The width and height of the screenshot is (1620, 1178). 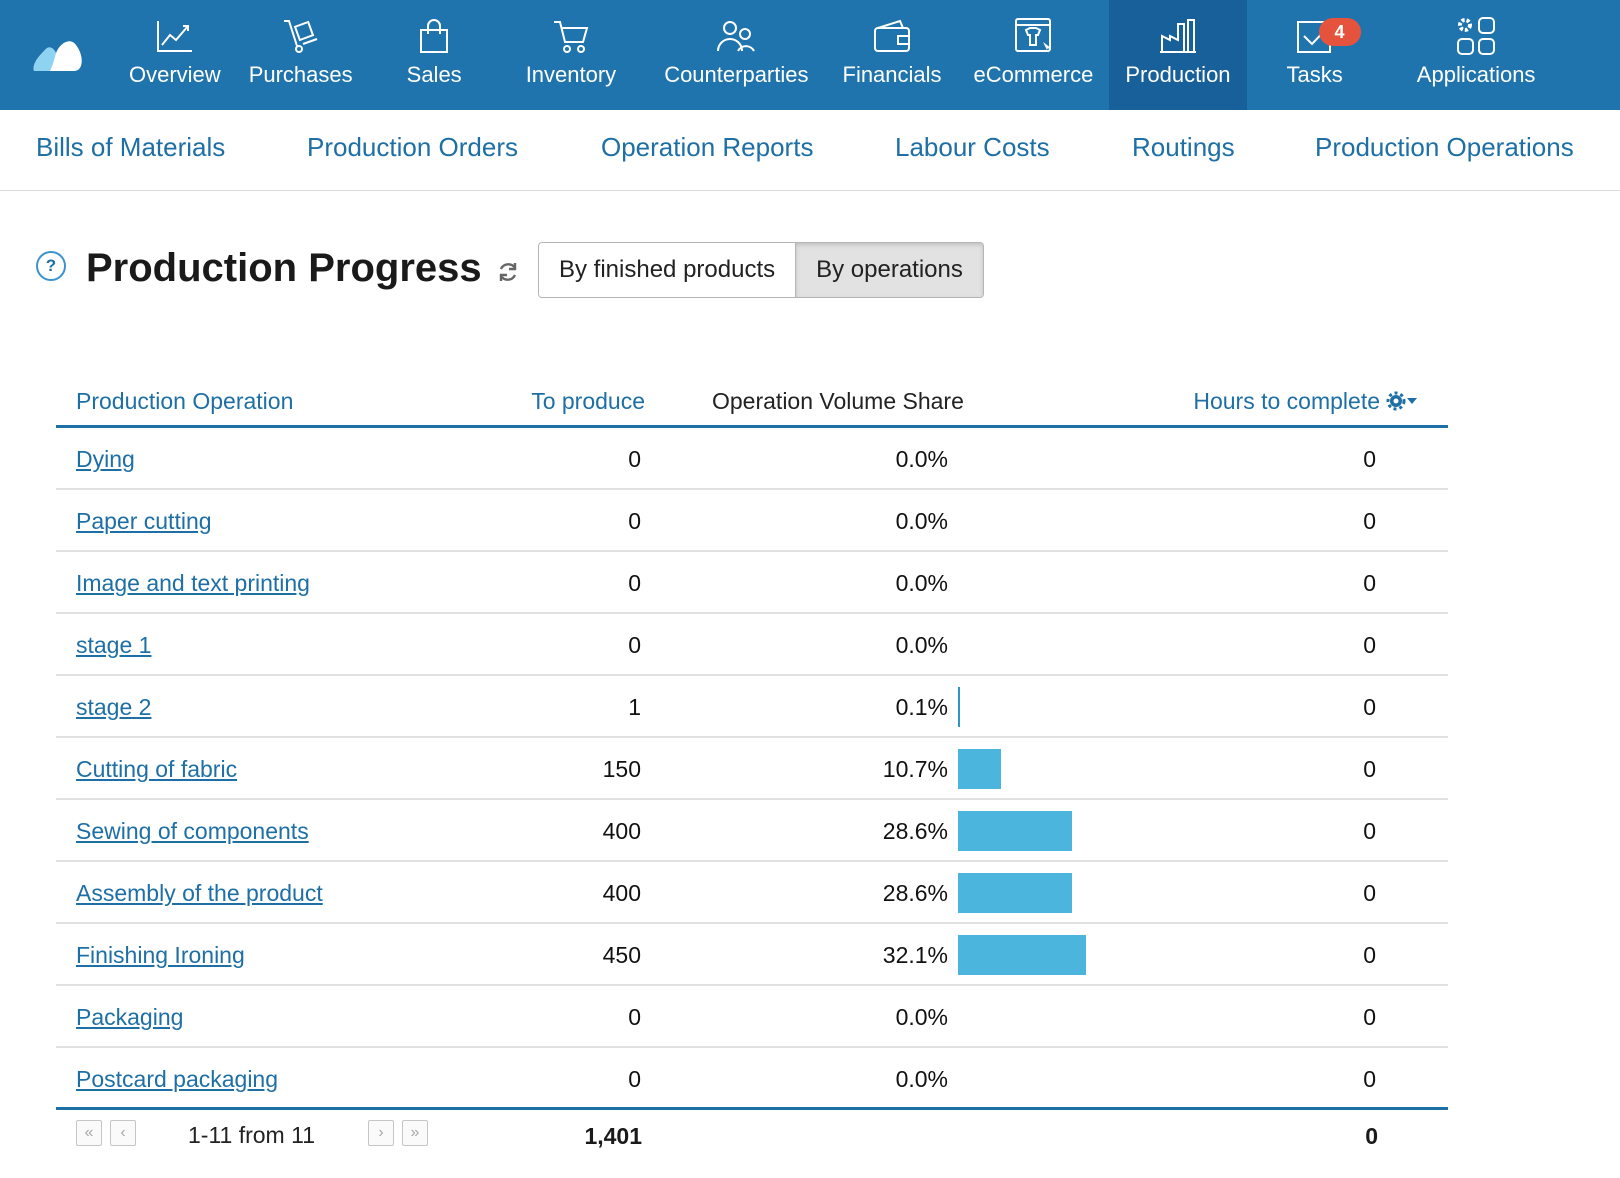 I want to click on hand-truck-icon, so click(x=300, y=36).